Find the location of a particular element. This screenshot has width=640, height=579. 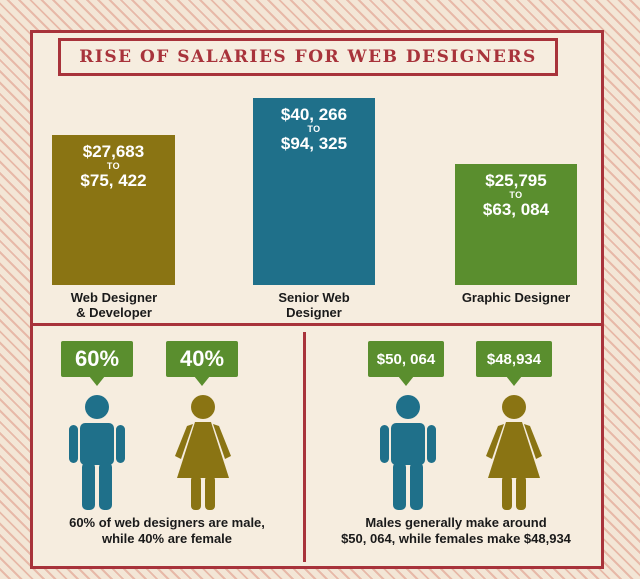

category-label: Senior Web Designer is located at coordinates (314, 305).